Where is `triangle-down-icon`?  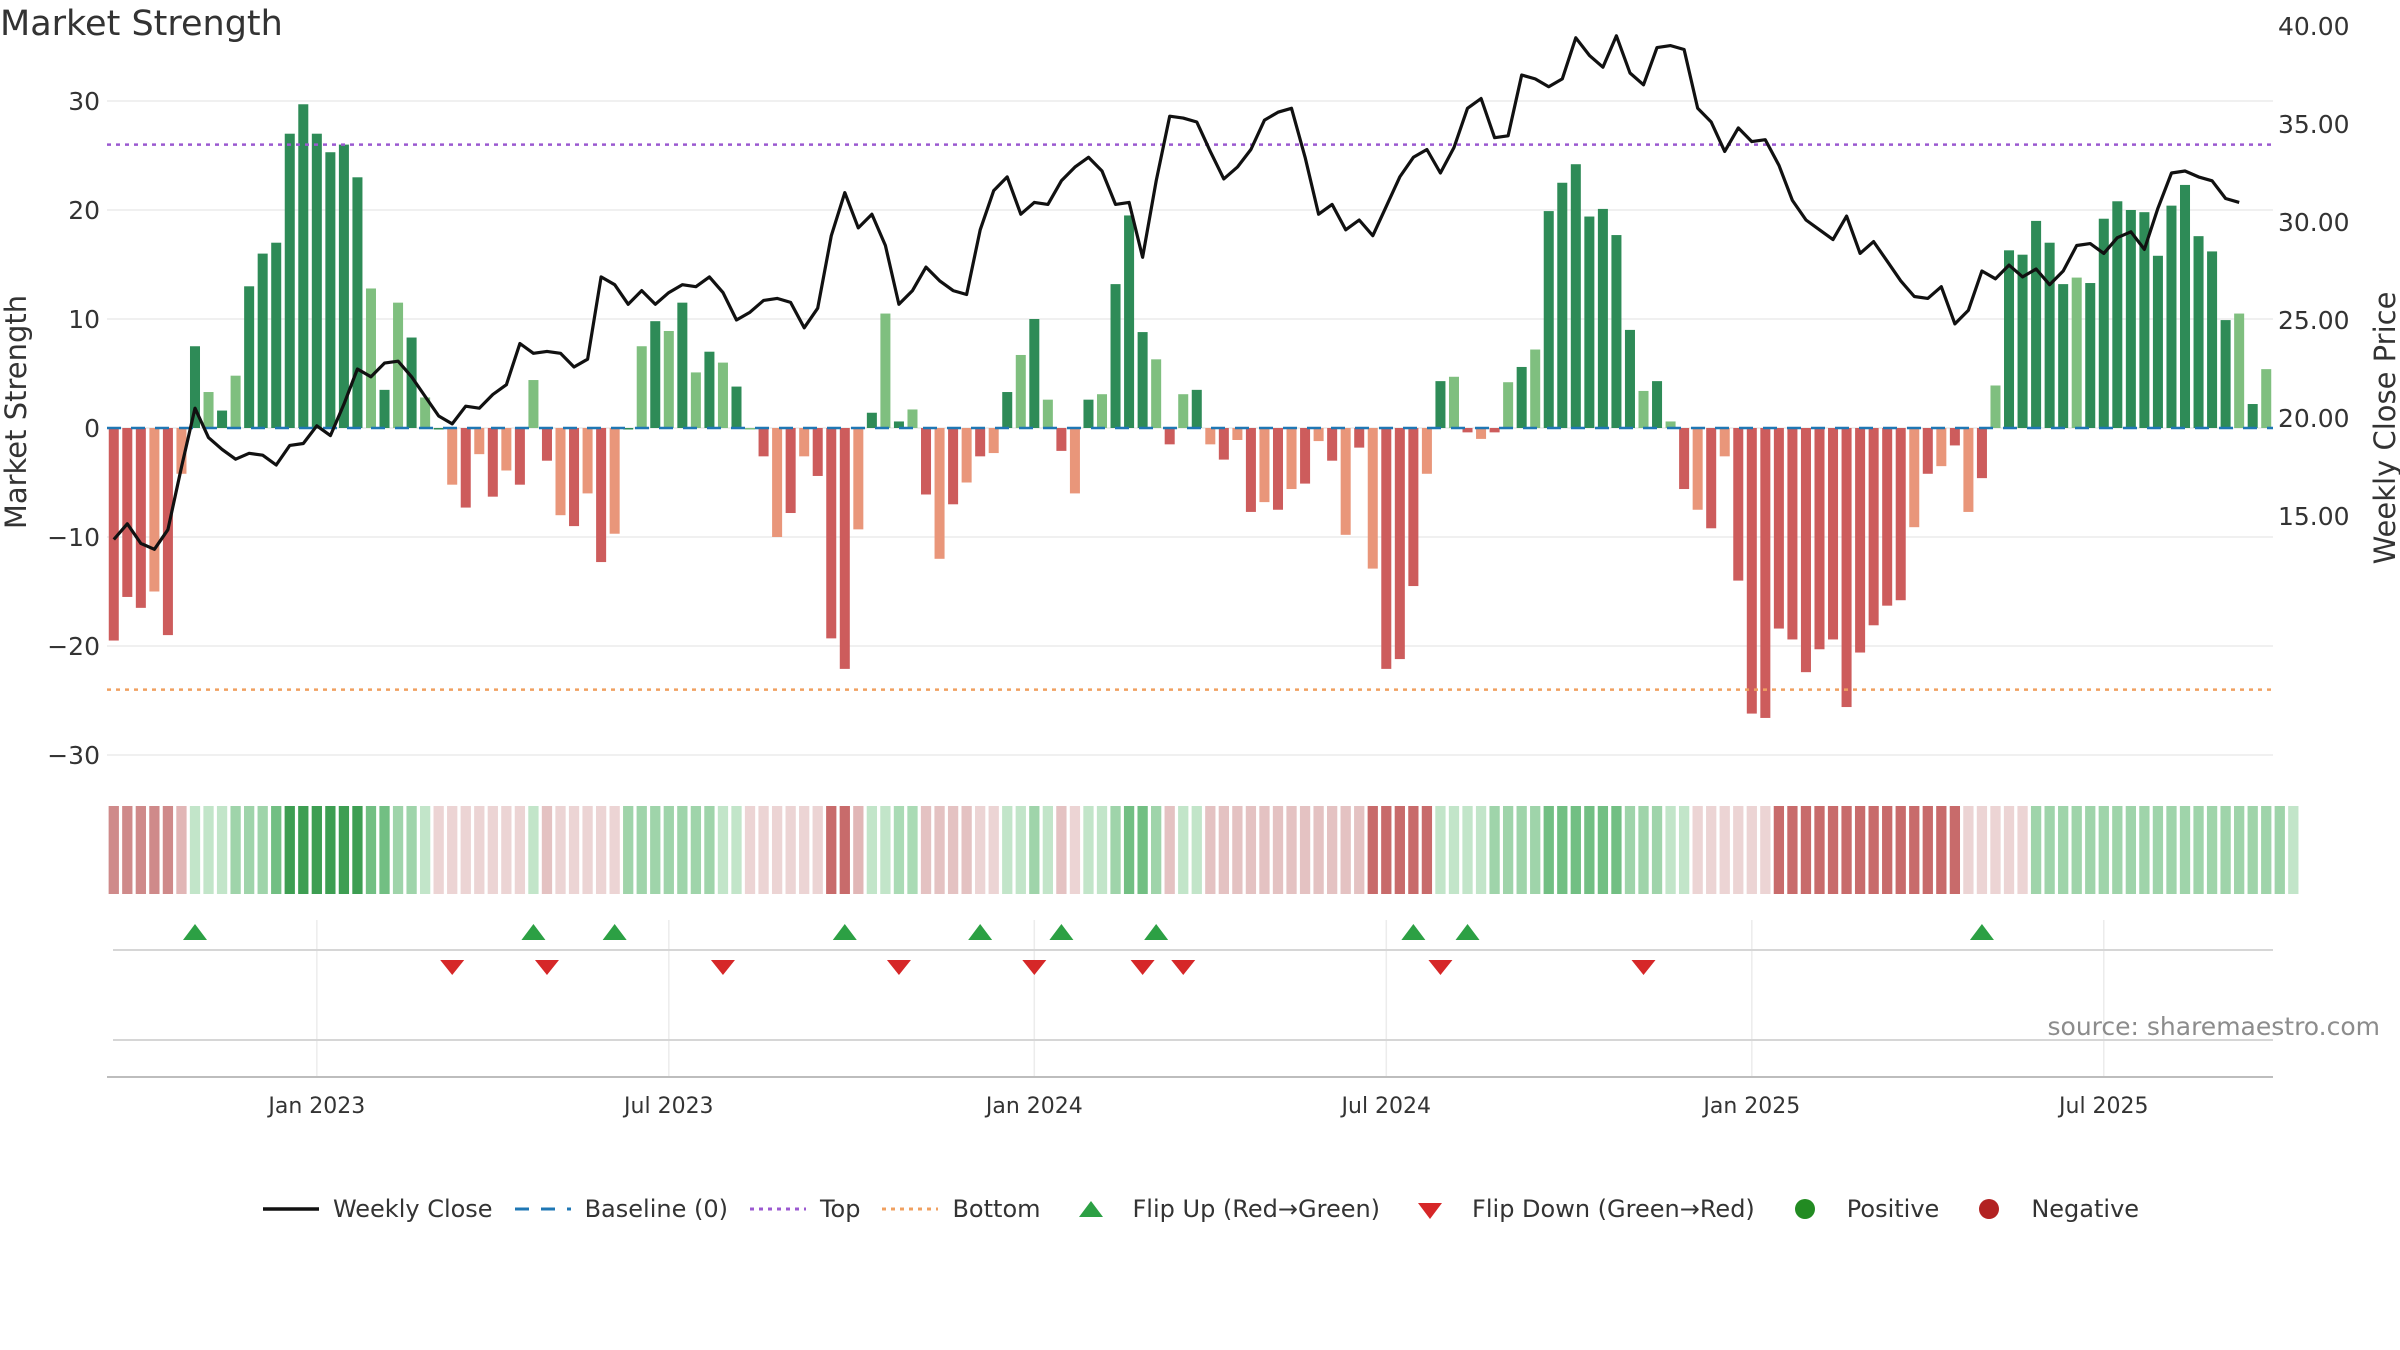
triangle-down-icon is located at coordinates (1430, 1211).